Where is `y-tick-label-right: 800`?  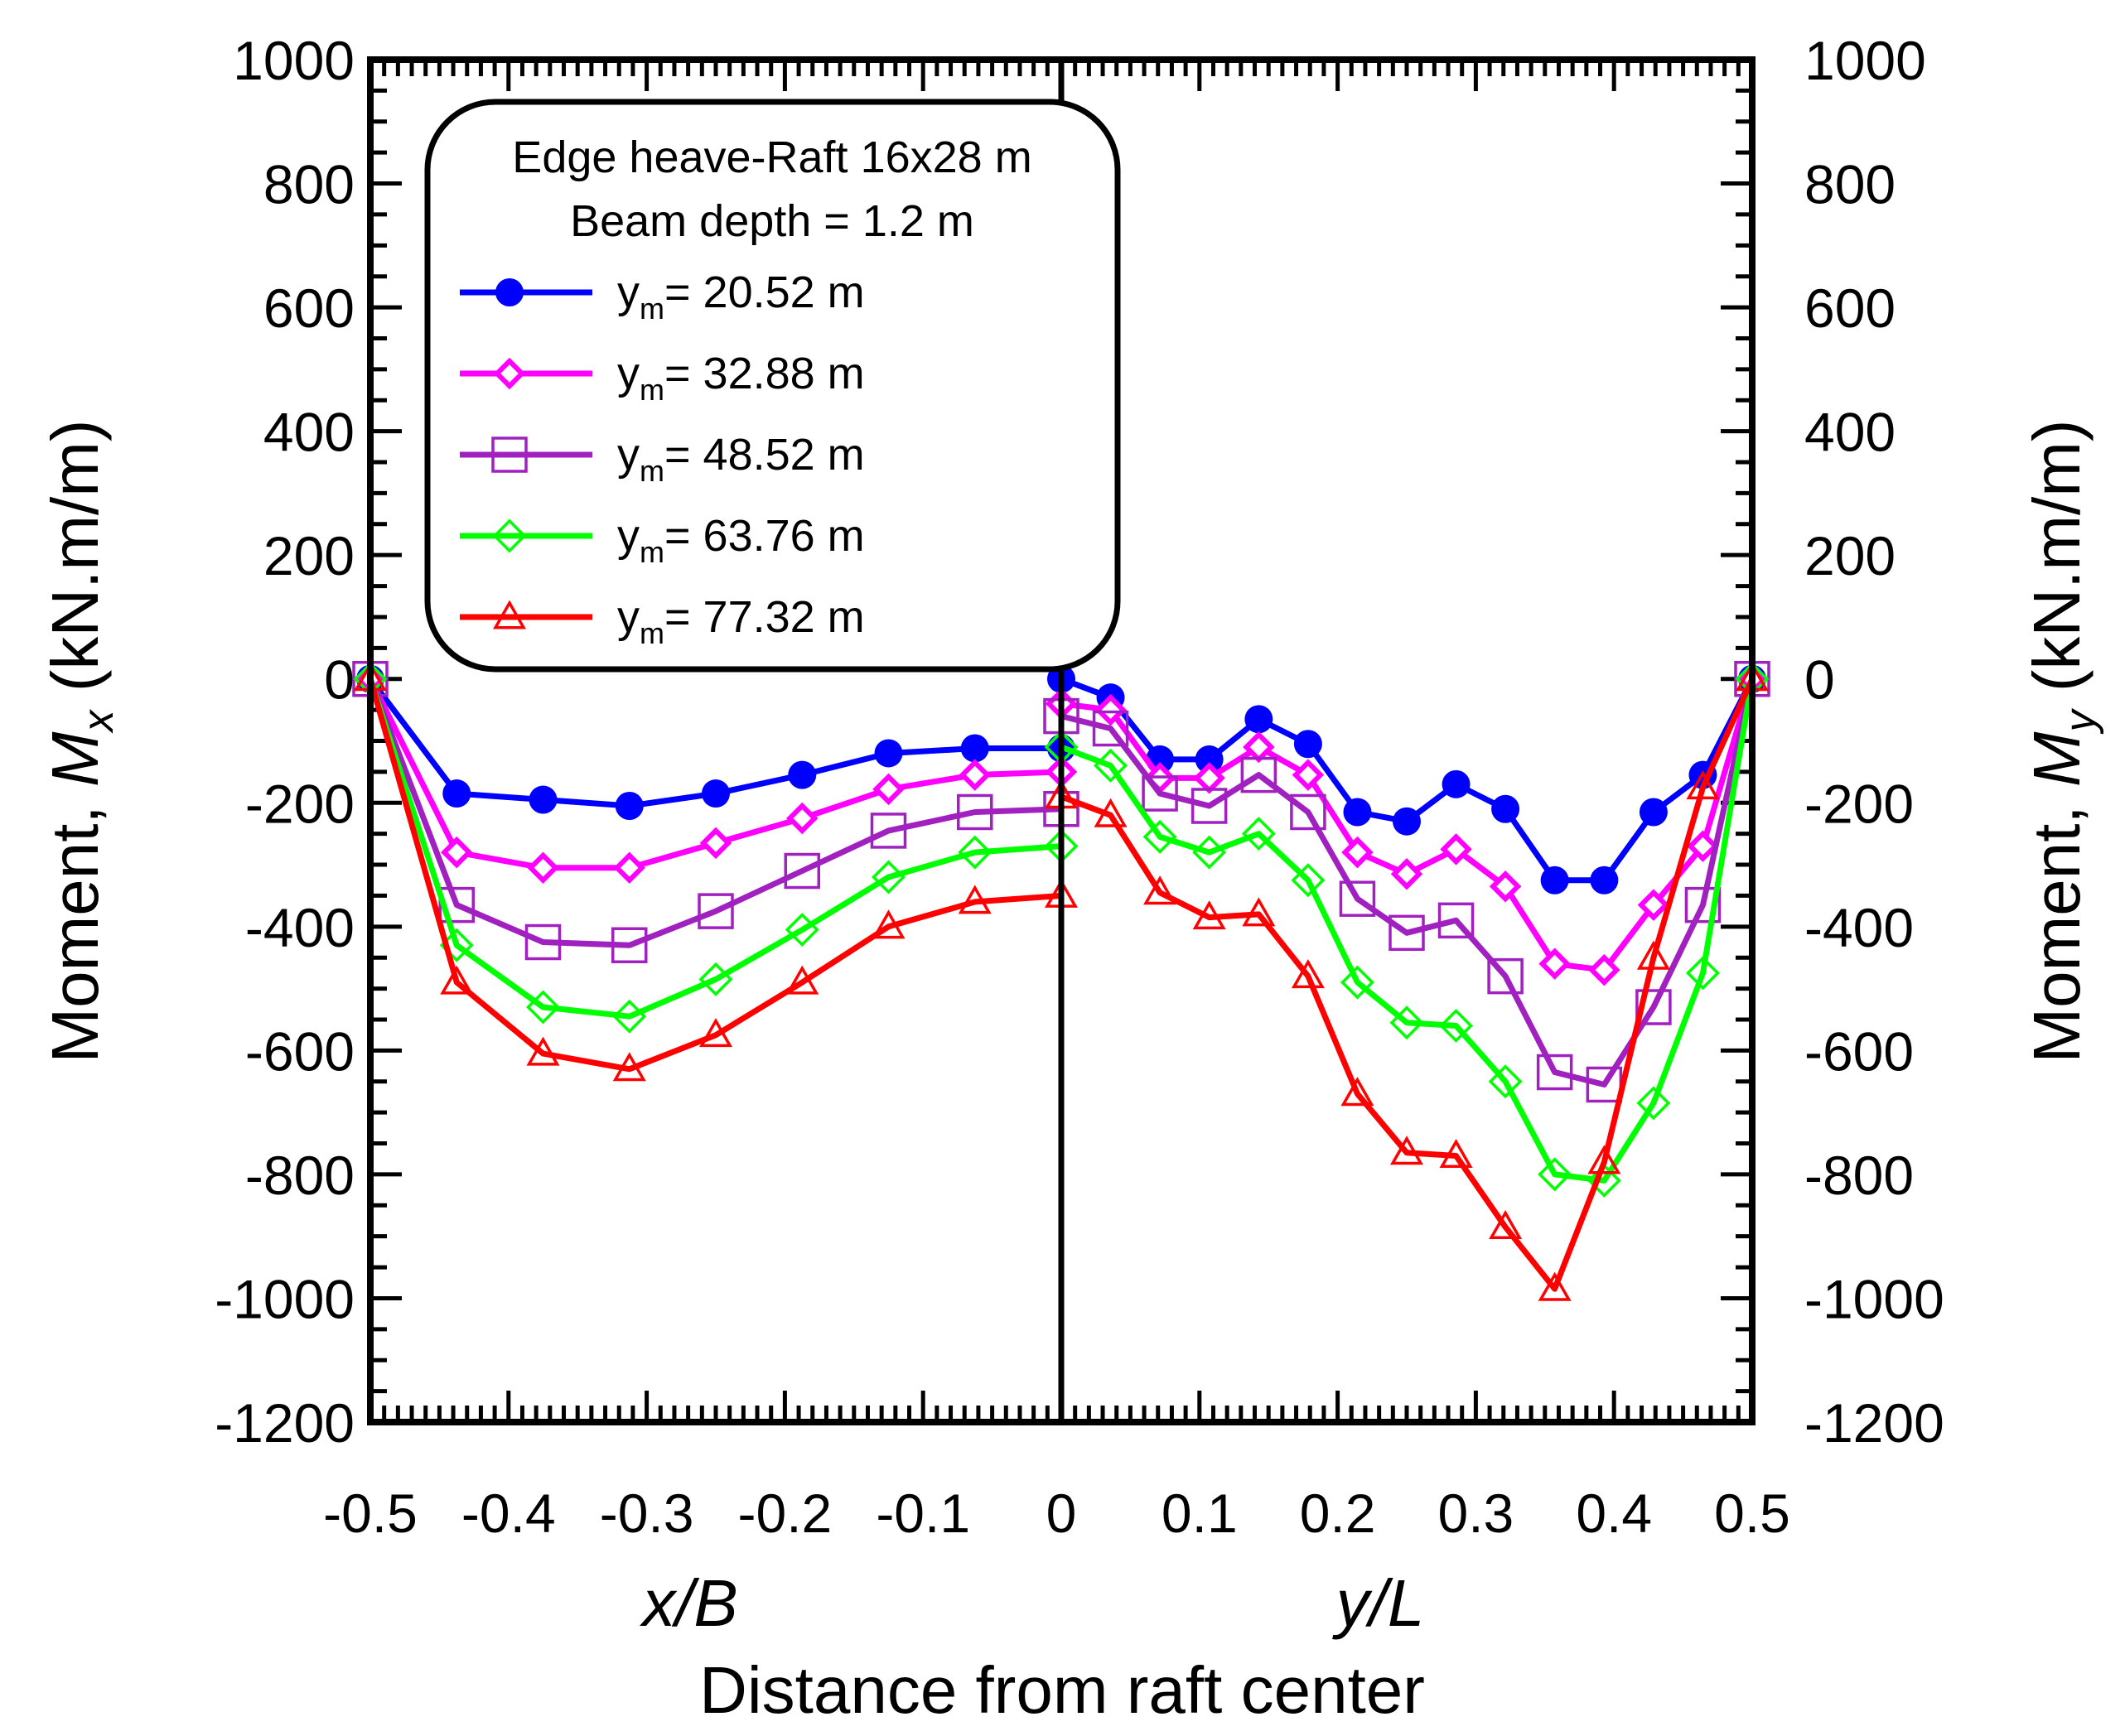
y-tick-label-right: 800 is located at coordinates (1850, 184).